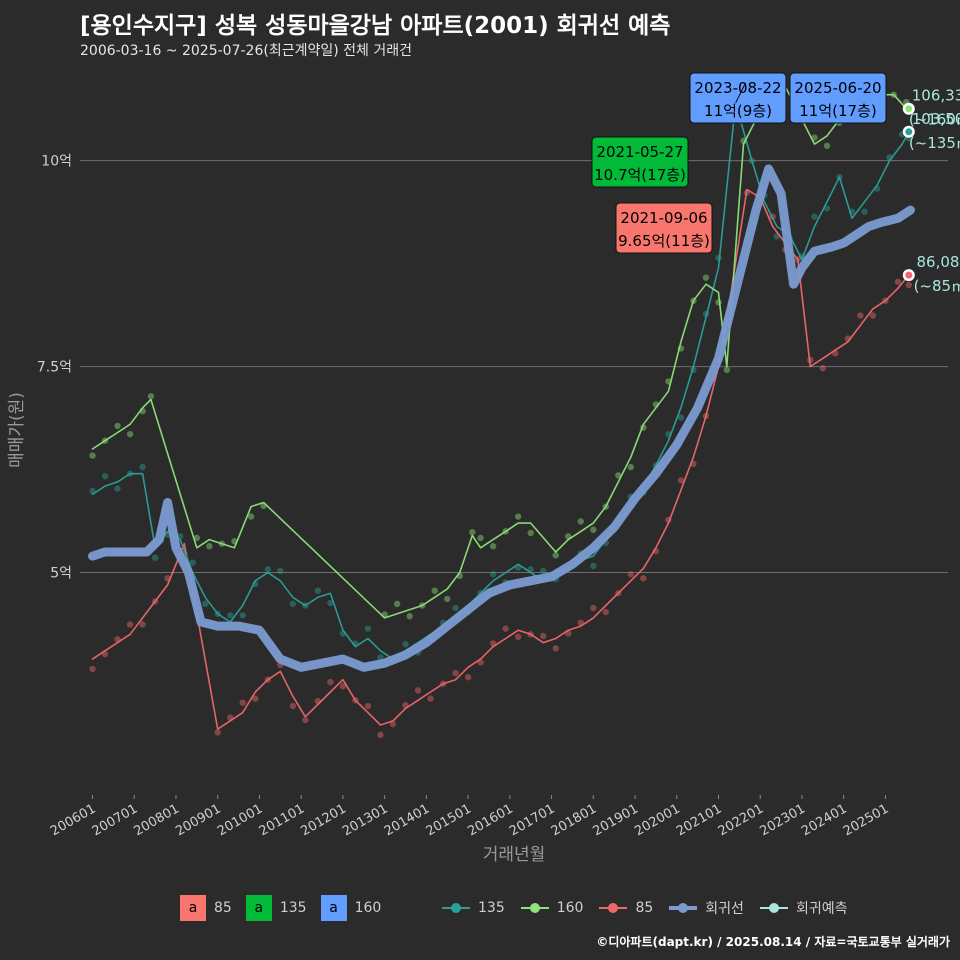 The width and height of the screenshot is (960, 960). I want to click on legend-line-group: 135 160 85 회귀선 회귀예측, so click(650, 908).